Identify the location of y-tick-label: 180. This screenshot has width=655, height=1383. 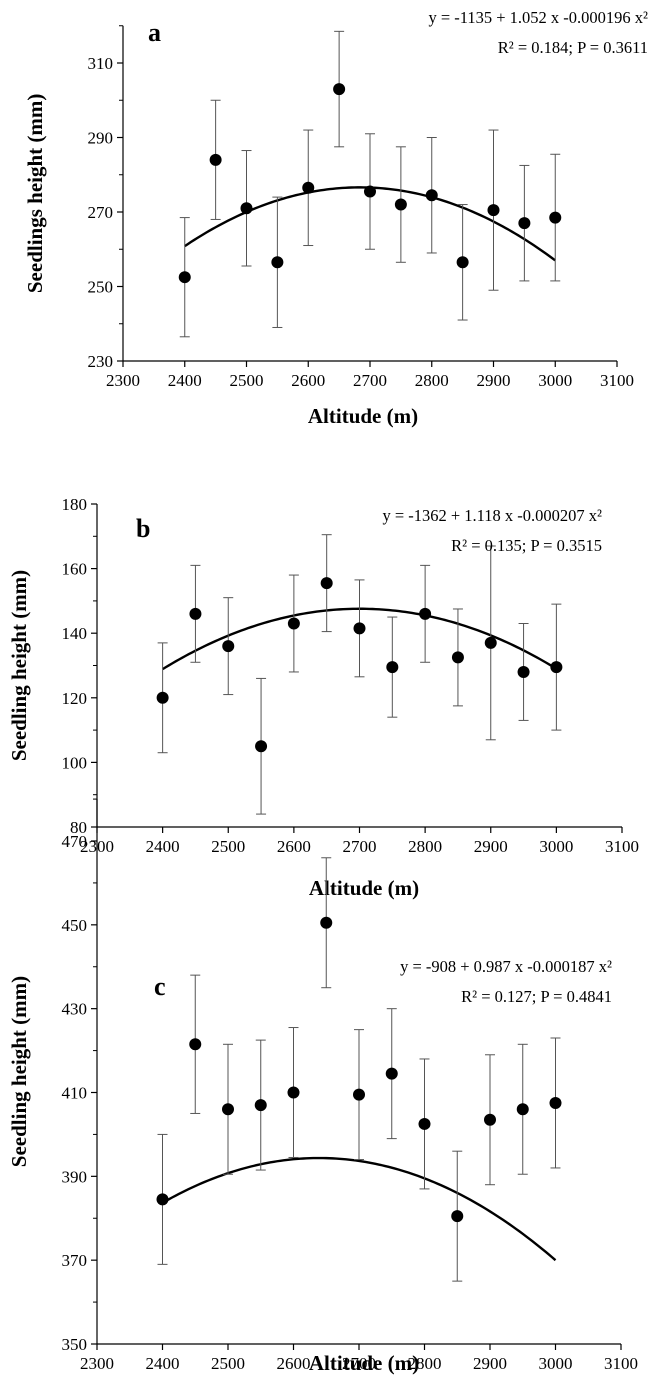
(75, 504).